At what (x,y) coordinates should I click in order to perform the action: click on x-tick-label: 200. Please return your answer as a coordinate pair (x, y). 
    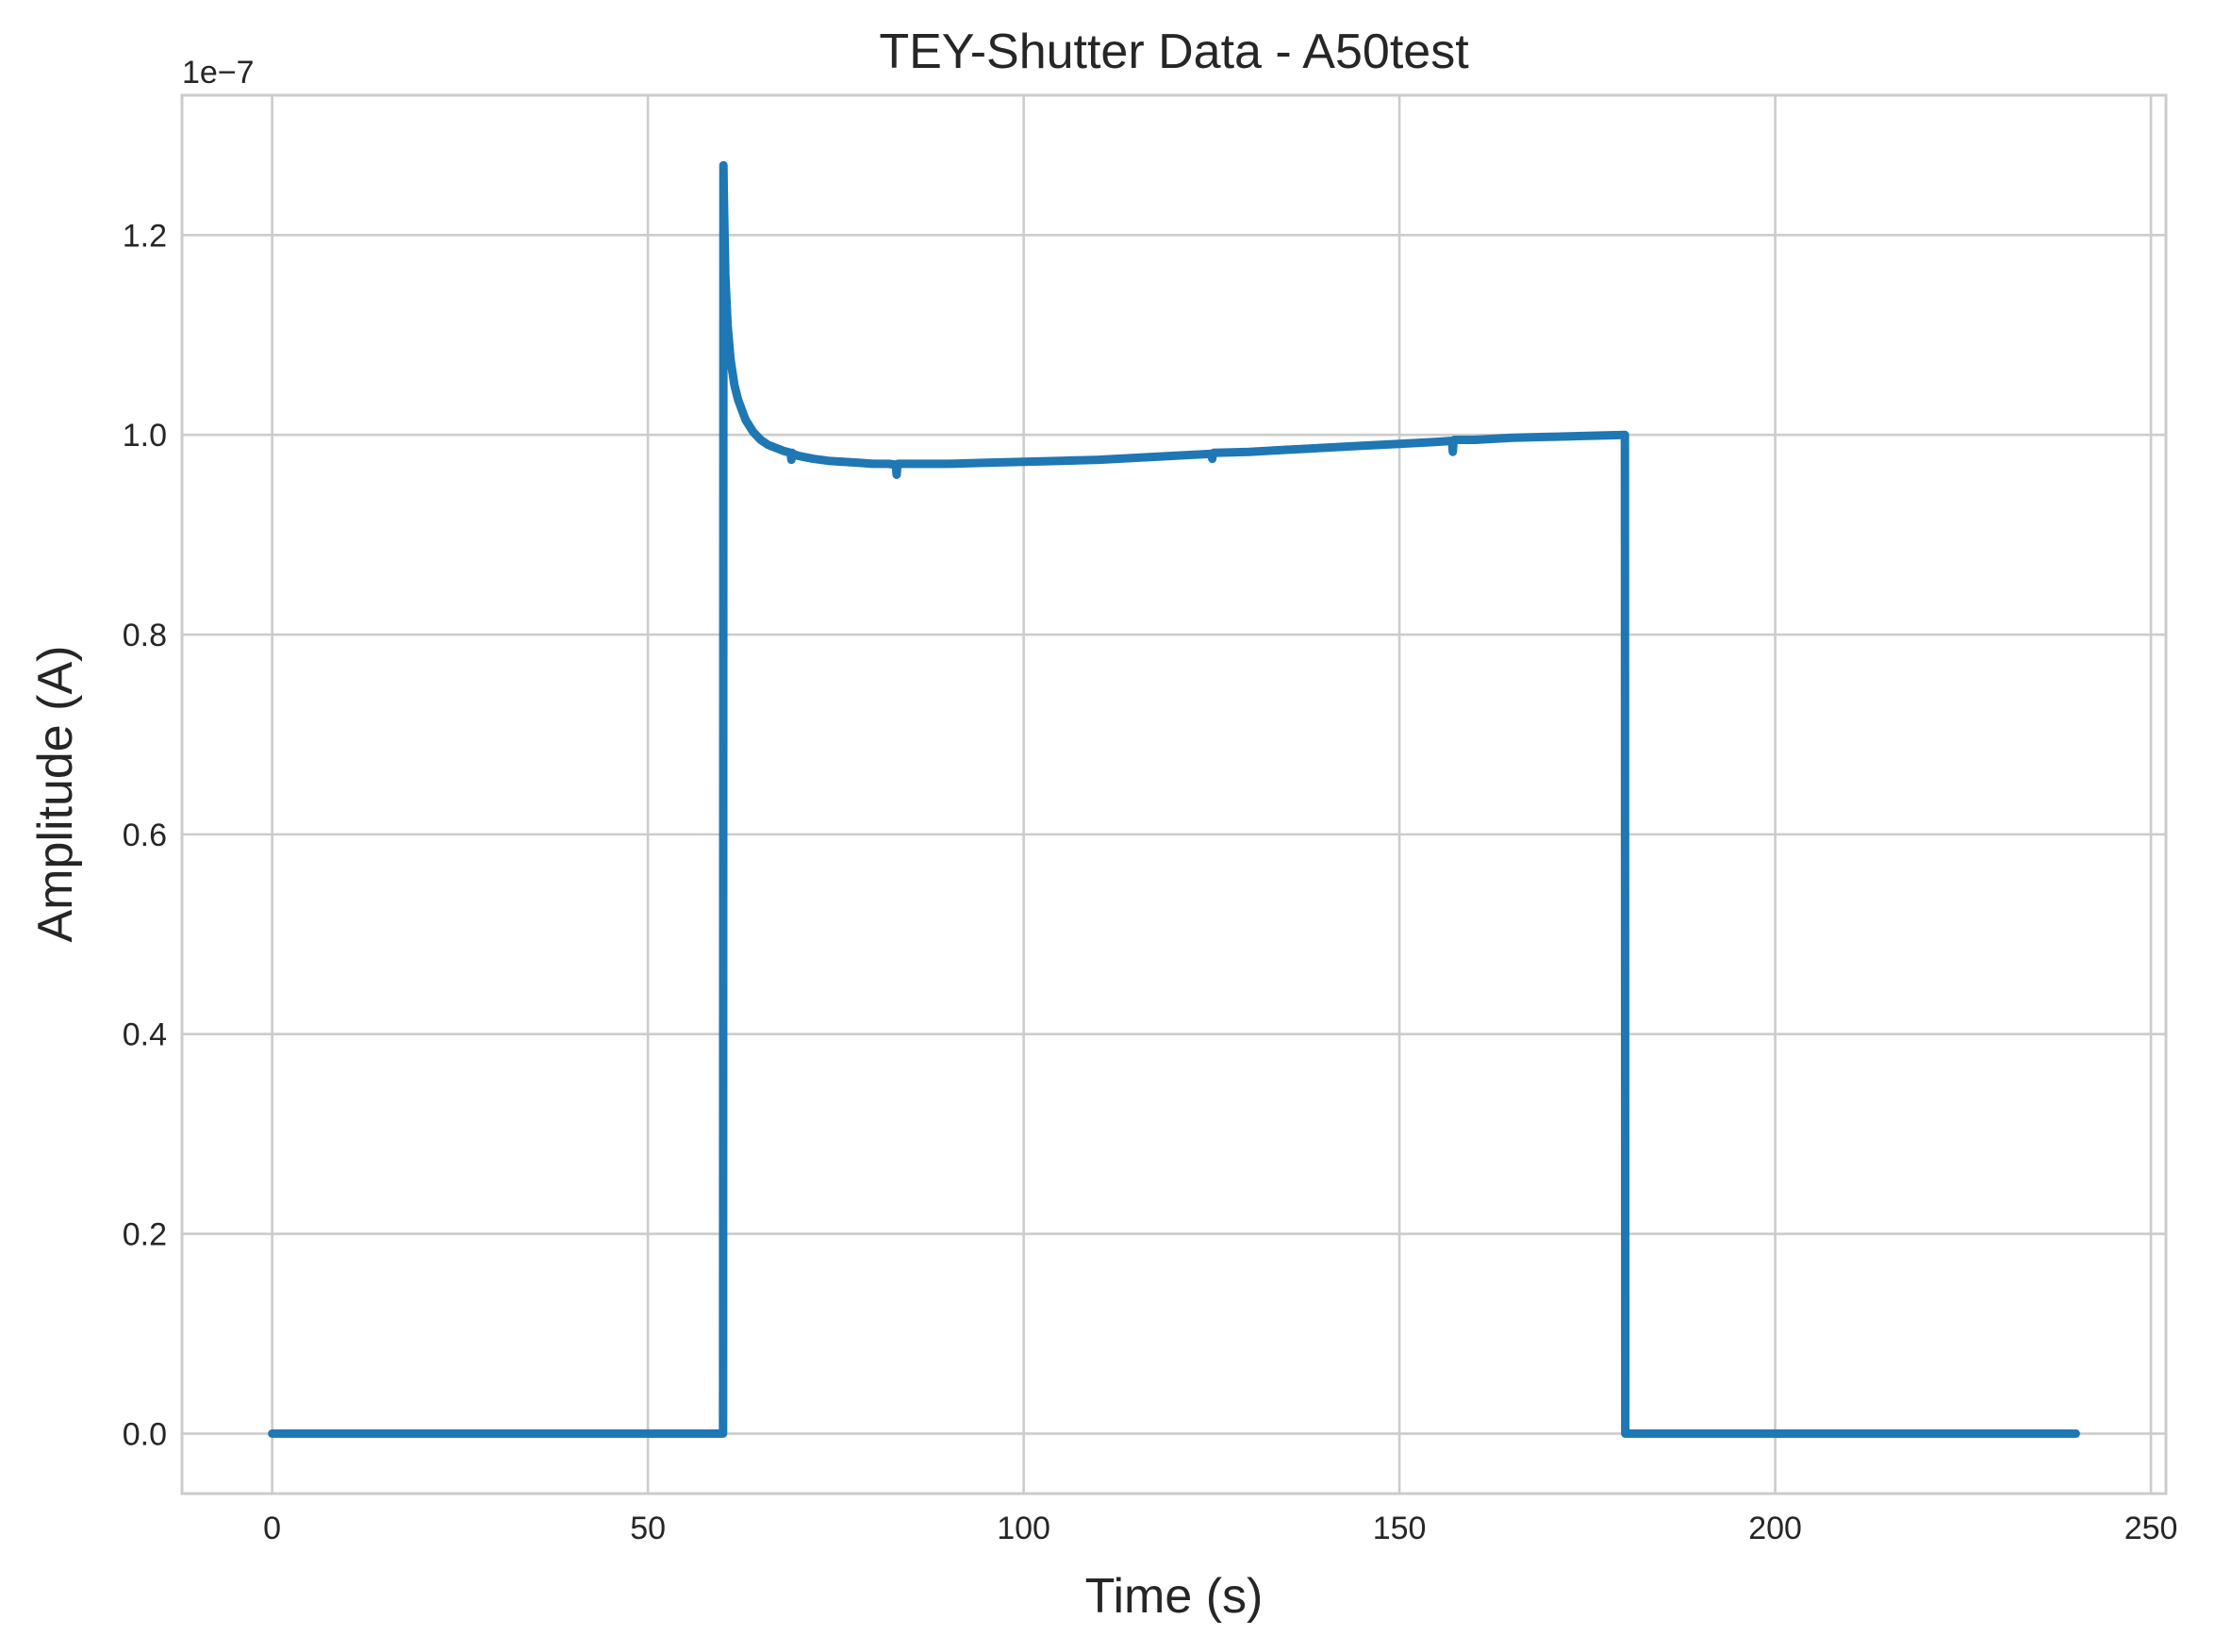
    Looking at the image, I should click on (1775, 1528).